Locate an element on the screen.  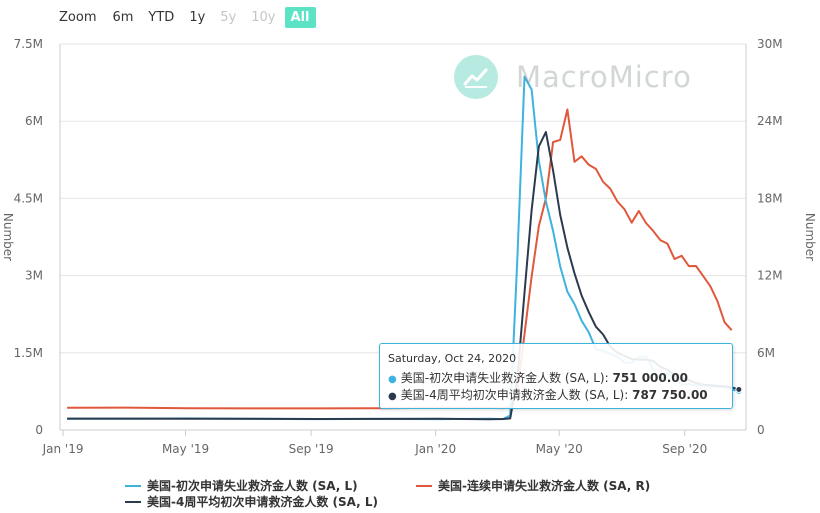
zoom-label: Zoom is located at coordinates (78, 17).